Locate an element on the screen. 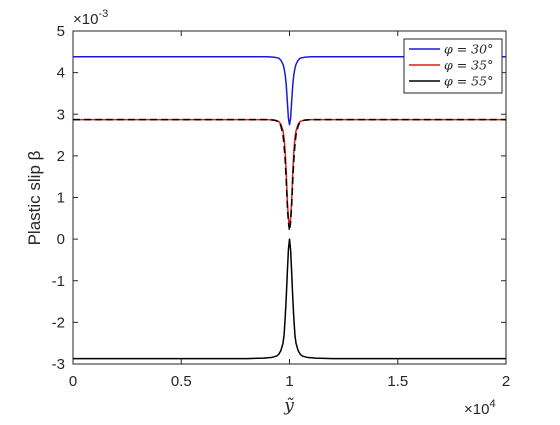 The height and width of the screenshot is (425, 560). y-tick-label: 2 is located at coordinates (61, 156).